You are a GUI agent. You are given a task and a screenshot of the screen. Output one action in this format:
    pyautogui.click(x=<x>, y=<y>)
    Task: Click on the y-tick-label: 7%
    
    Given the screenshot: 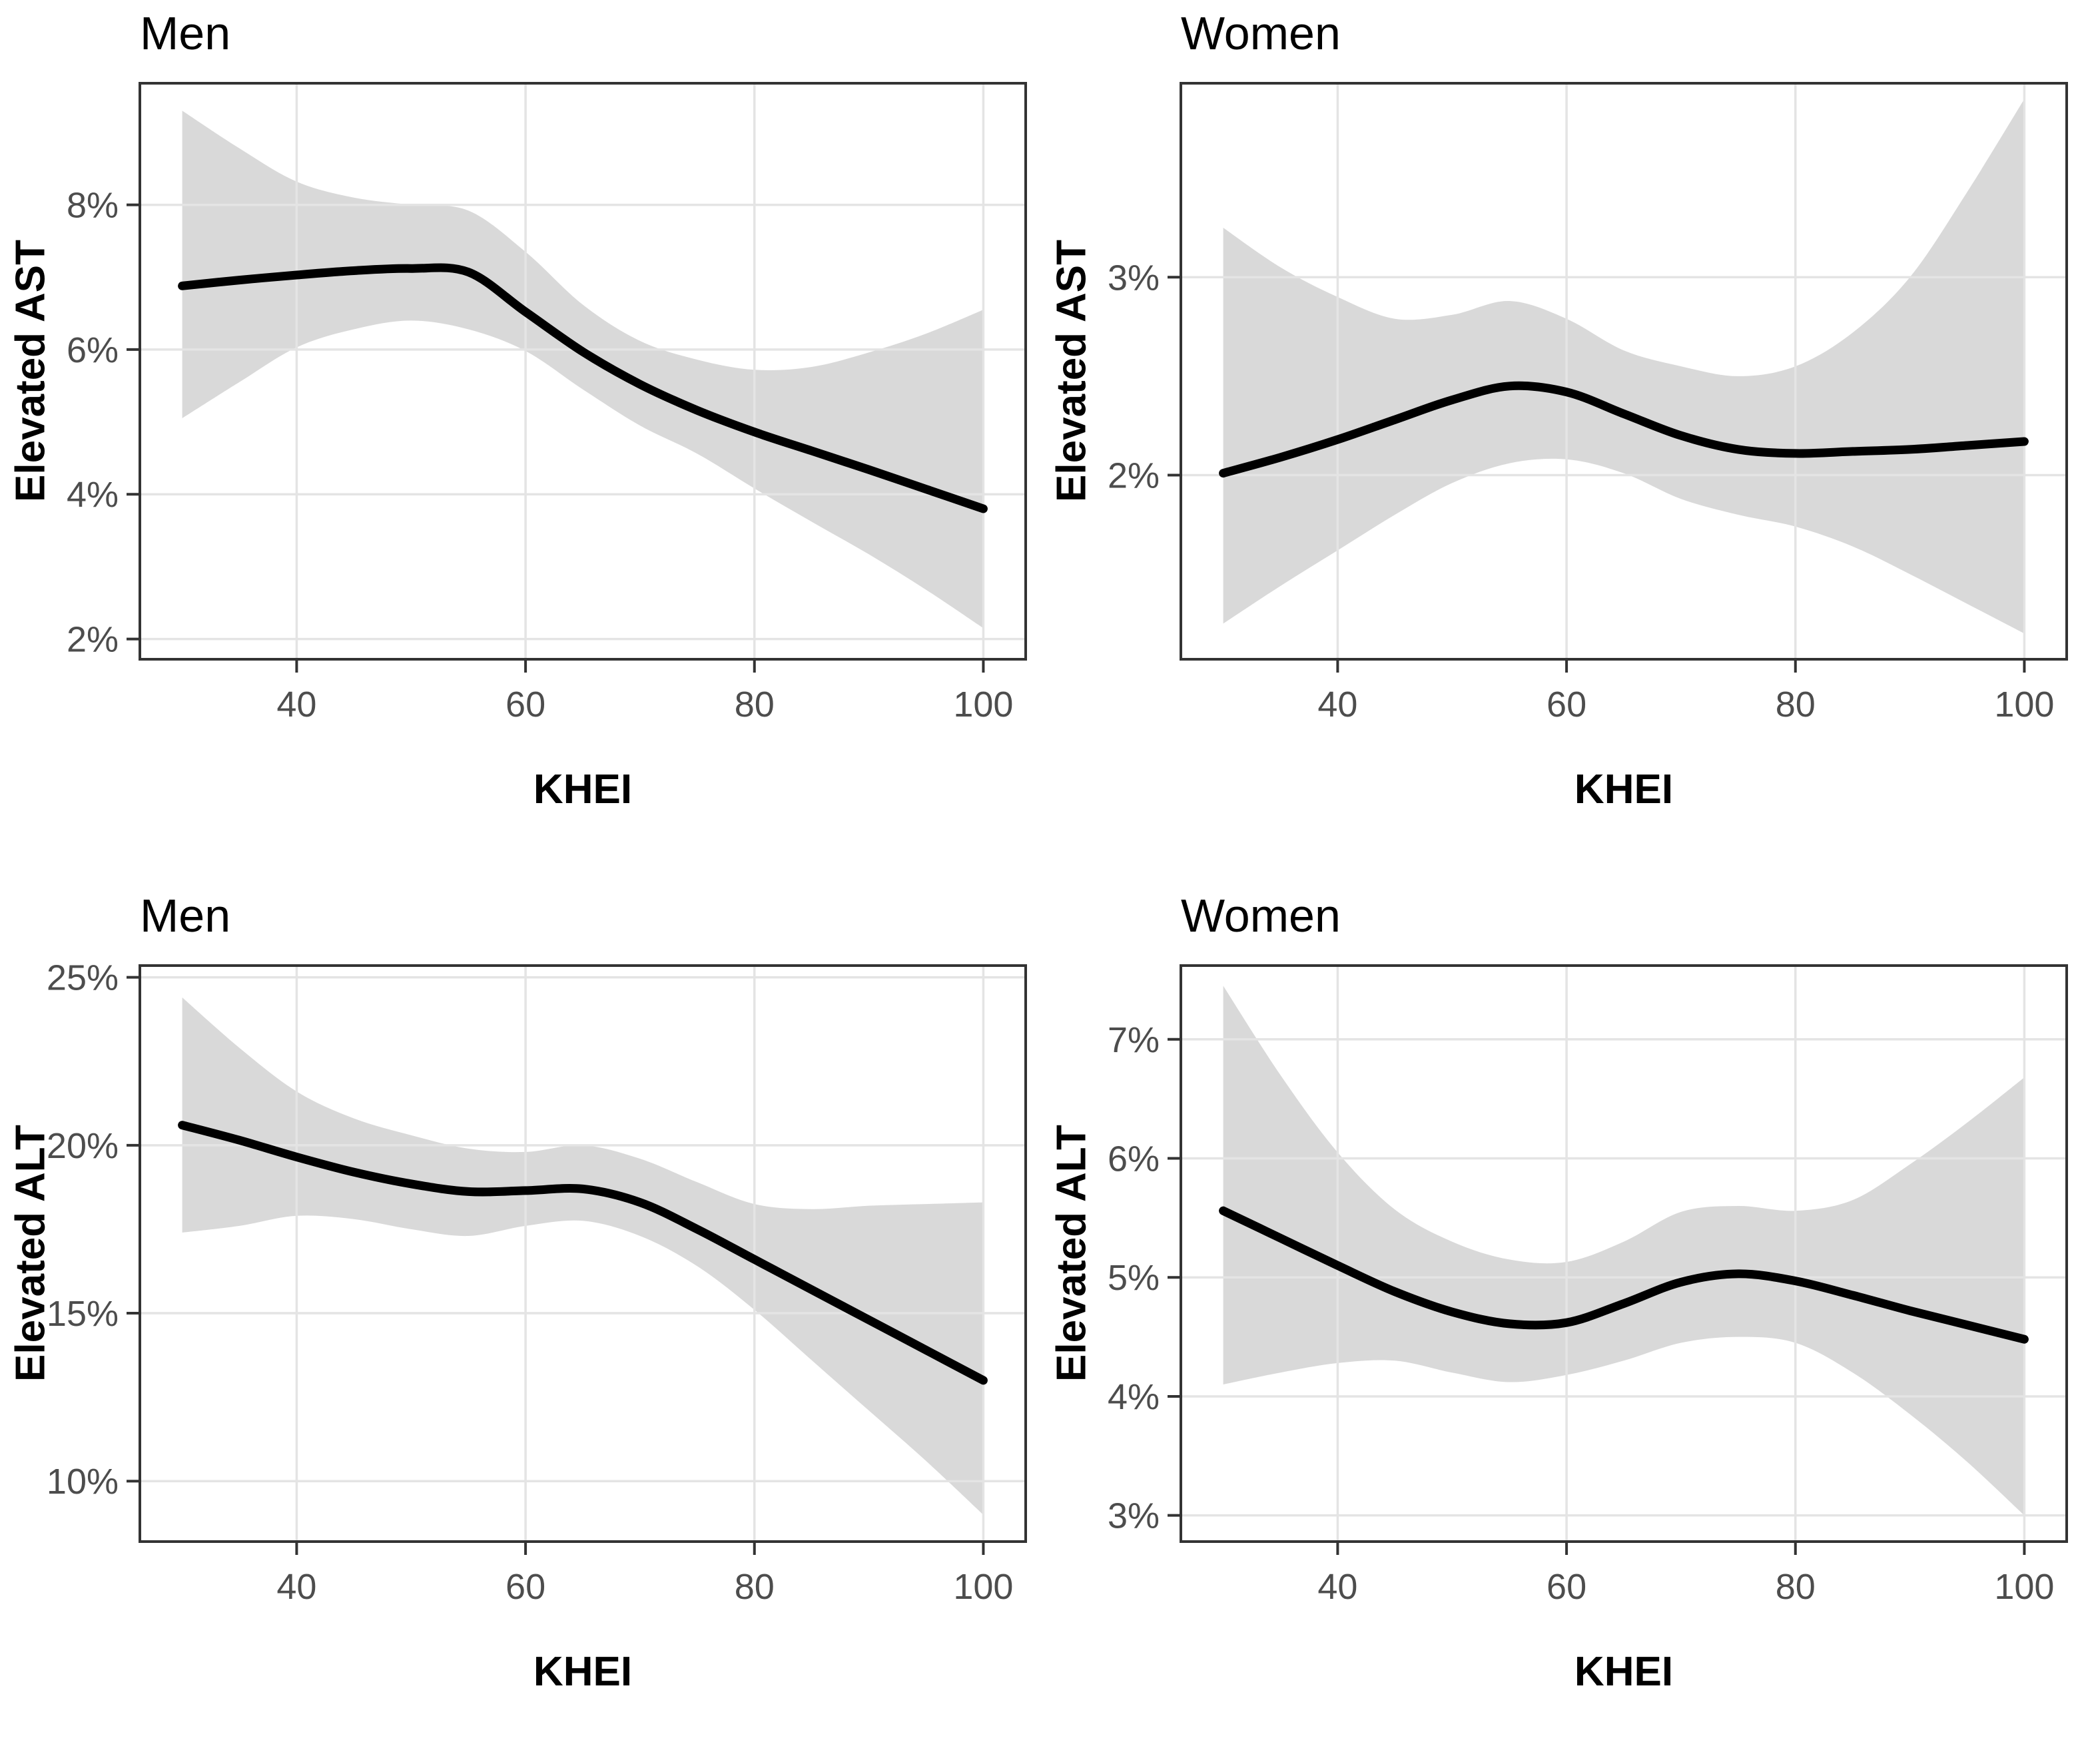 What is the action you would take?
    pyautogui.click(x=1134, y=1040)
    